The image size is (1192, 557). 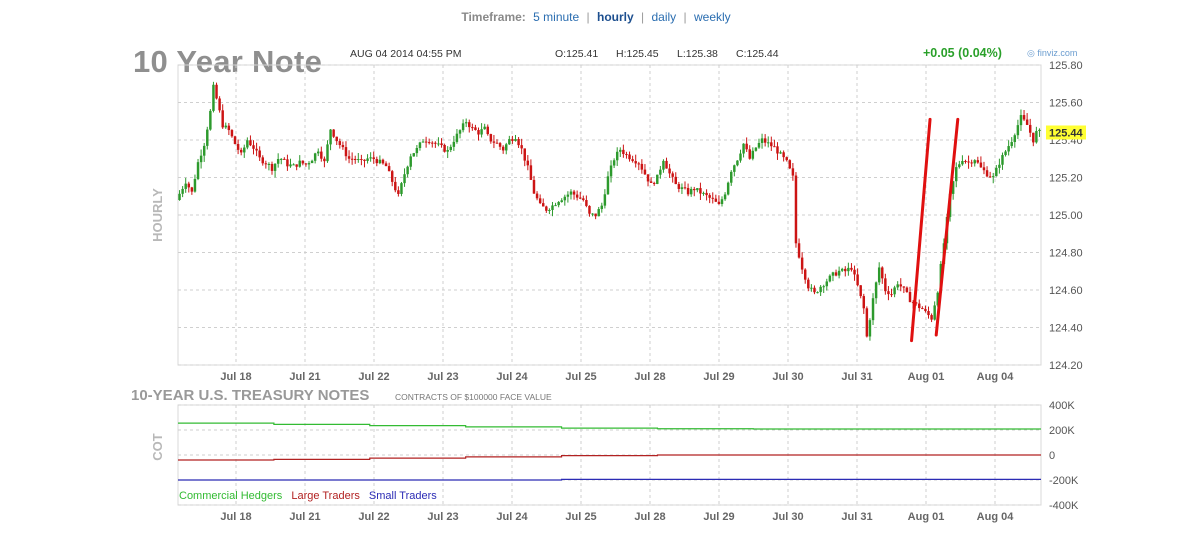 I want to click on timeframe-option-daily: daily, so click(x=664, y=17).